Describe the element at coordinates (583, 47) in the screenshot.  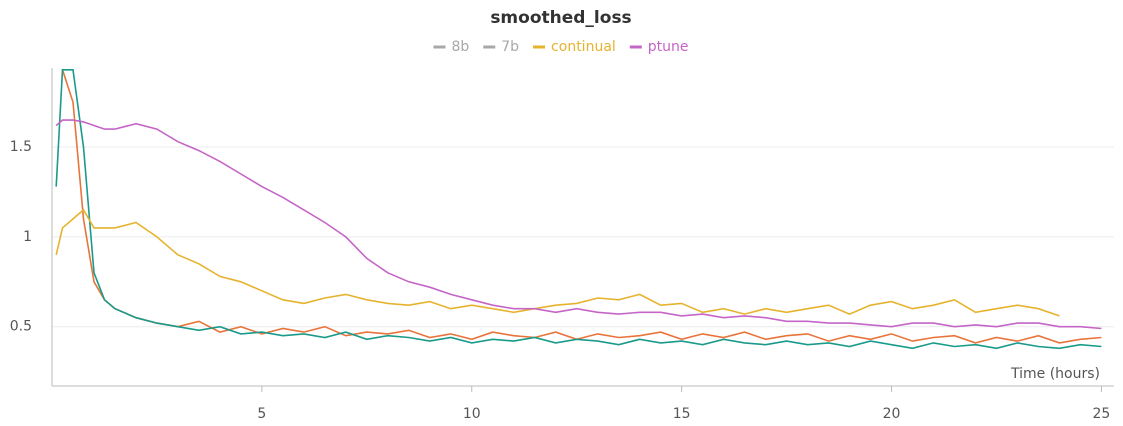
I see `legend-label: continual` at that location.